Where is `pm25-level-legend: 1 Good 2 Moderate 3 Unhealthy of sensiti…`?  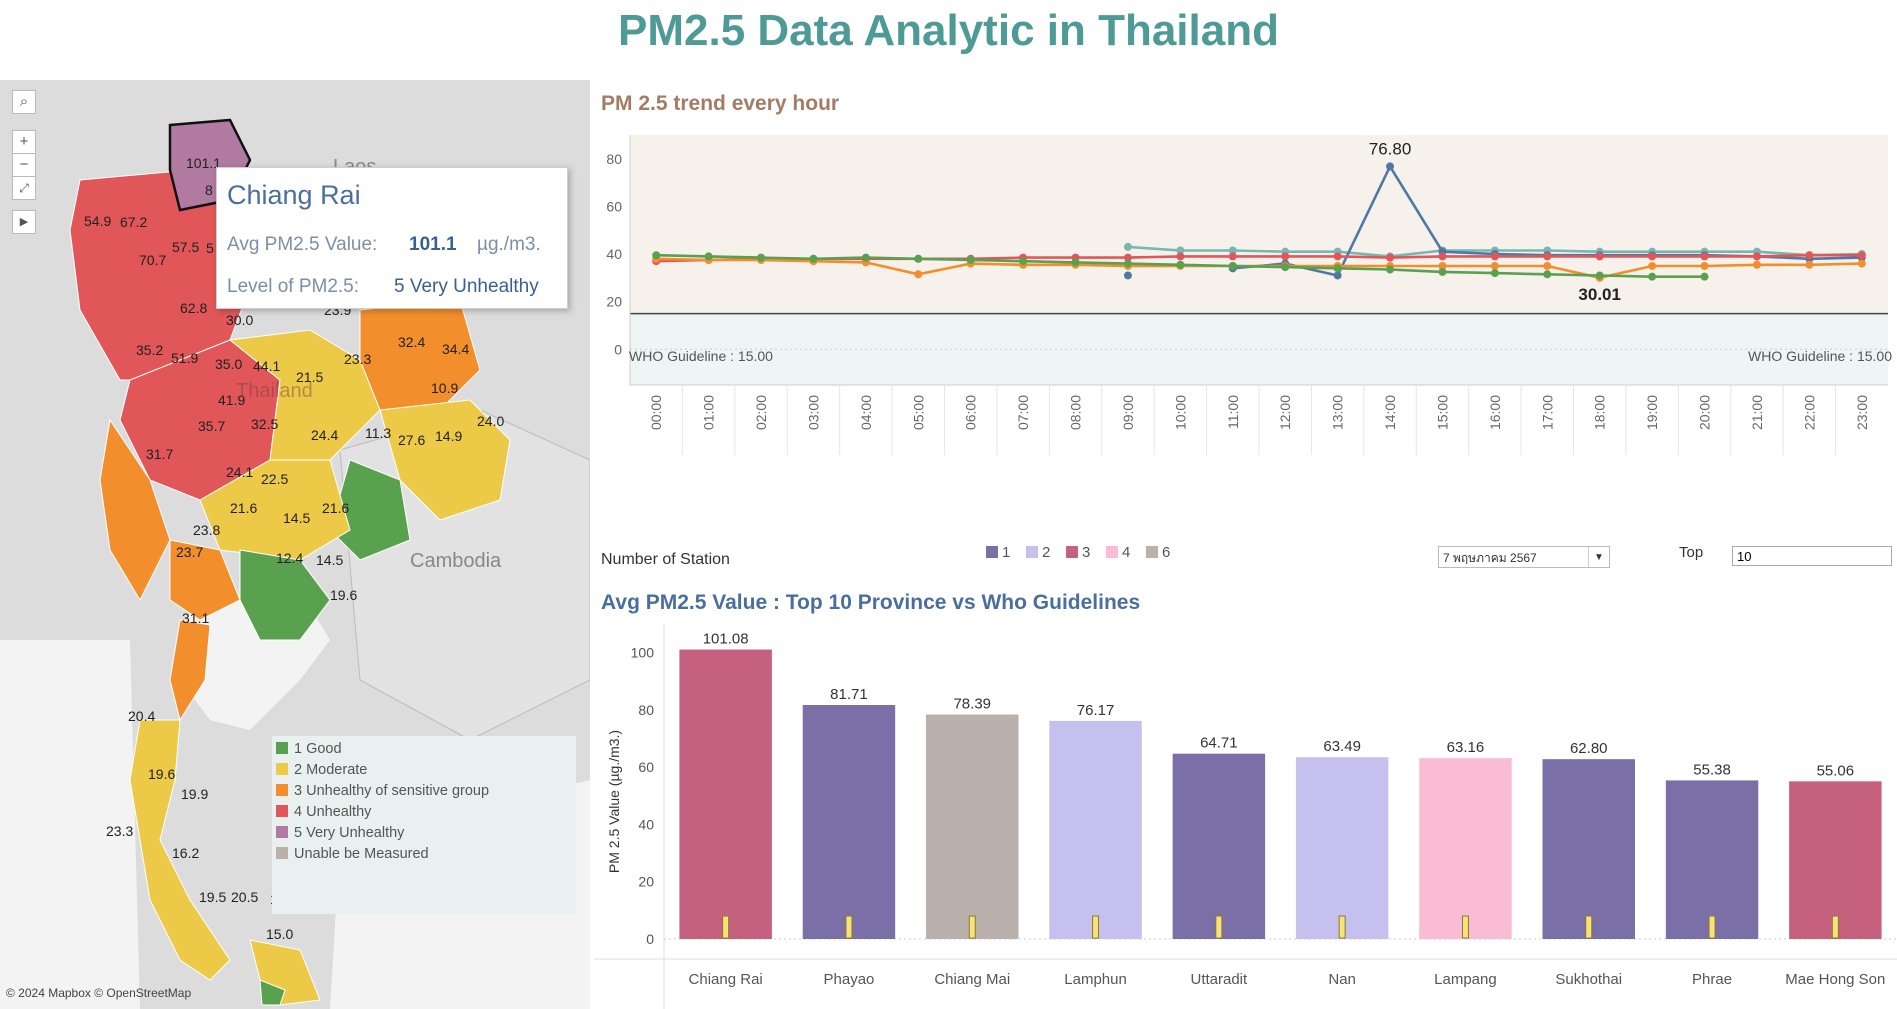
pm25-level-legend: 1 Good 2 Moderate 3 Unhealthy of sensiti… is located at coordinates (424, 825).